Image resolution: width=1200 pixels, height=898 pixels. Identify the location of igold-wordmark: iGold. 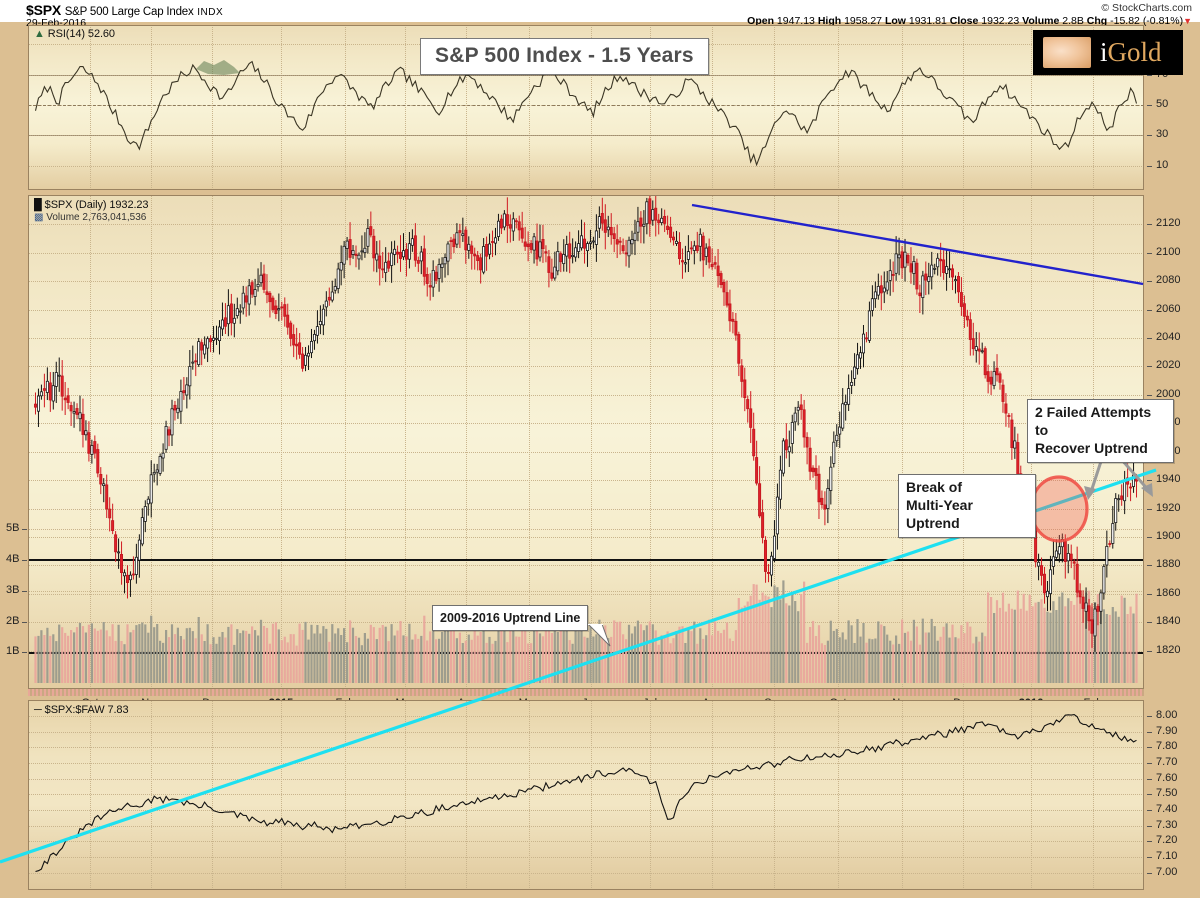
(1131, 52).